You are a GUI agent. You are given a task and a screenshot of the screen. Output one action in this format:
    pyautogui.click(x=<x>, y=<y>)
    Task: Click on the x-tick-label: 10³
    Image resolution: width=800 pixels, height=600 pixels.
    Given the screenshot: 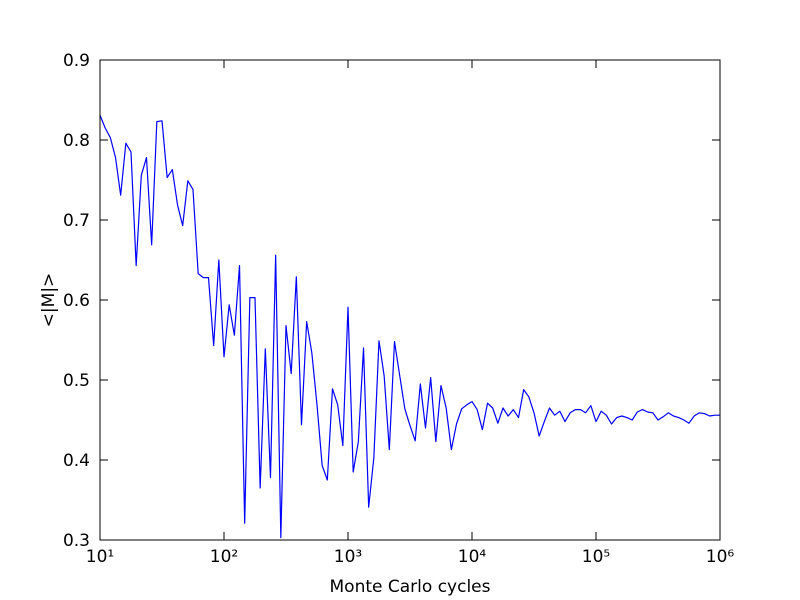 What is the action you would take?
    pyautogui.click(x=348, y=557)
    